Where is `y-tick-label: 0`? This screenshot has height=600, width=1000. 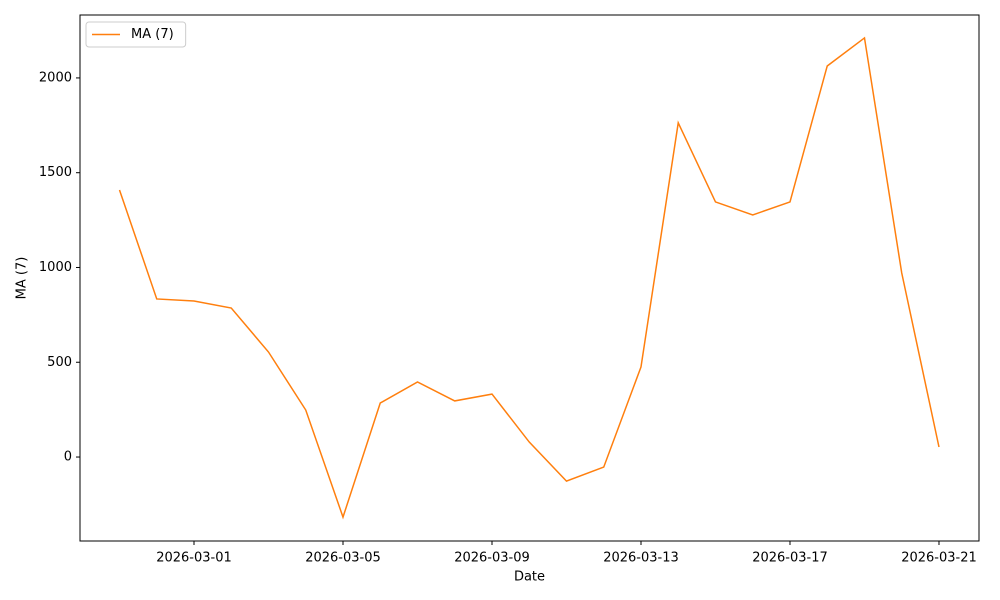 y-tick-label: 0 is located at coordinates (68, 457).